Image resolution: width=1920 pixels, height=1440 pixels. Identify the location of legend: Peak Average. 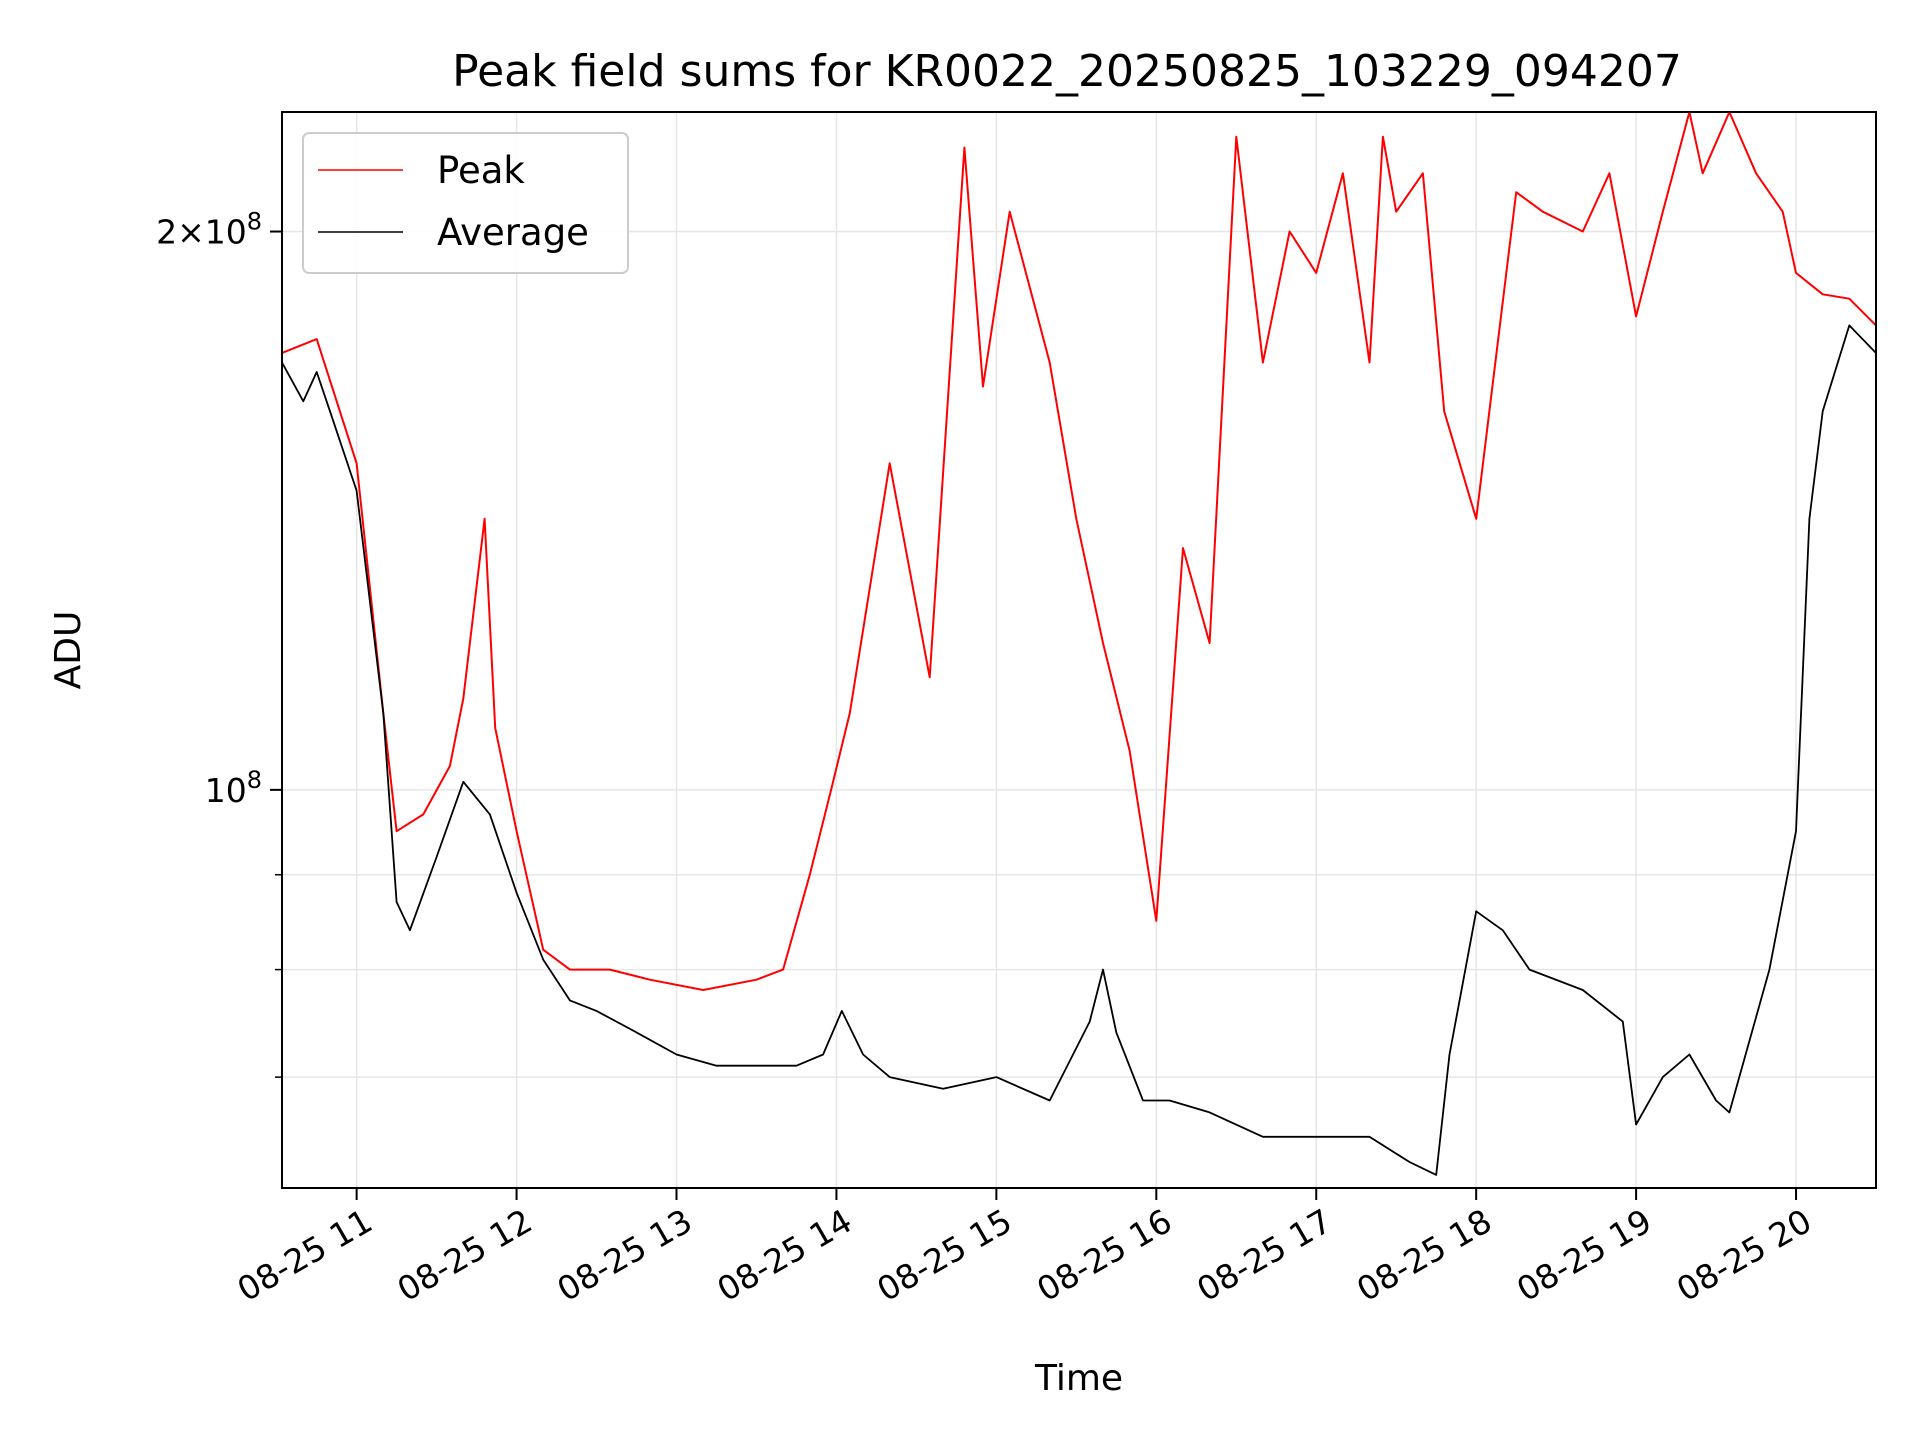
(465, 203).